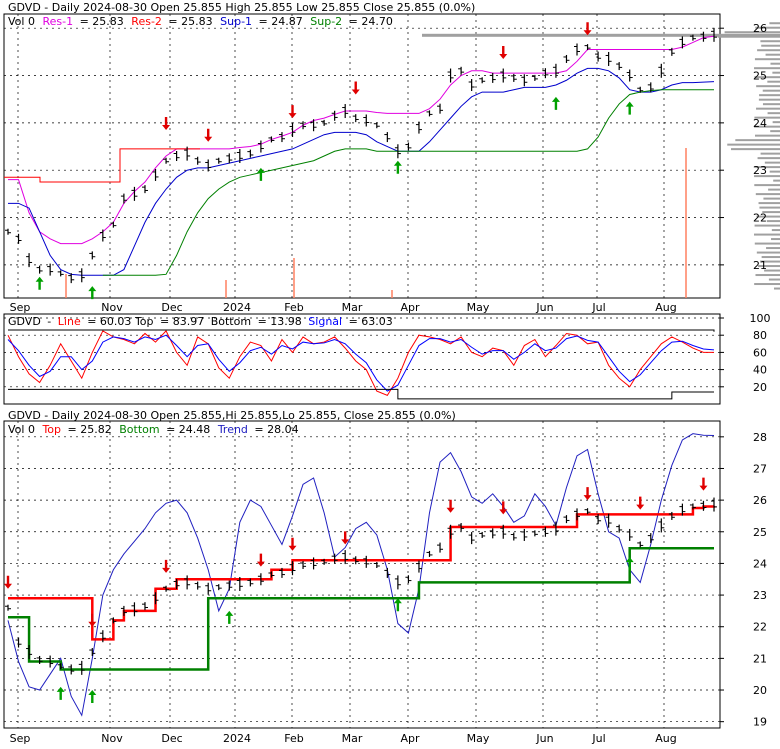  What do you see at coordinates (760, 437) in the screenshot?
I see `y-tick-label: 28` at bounding box center [760, 437].